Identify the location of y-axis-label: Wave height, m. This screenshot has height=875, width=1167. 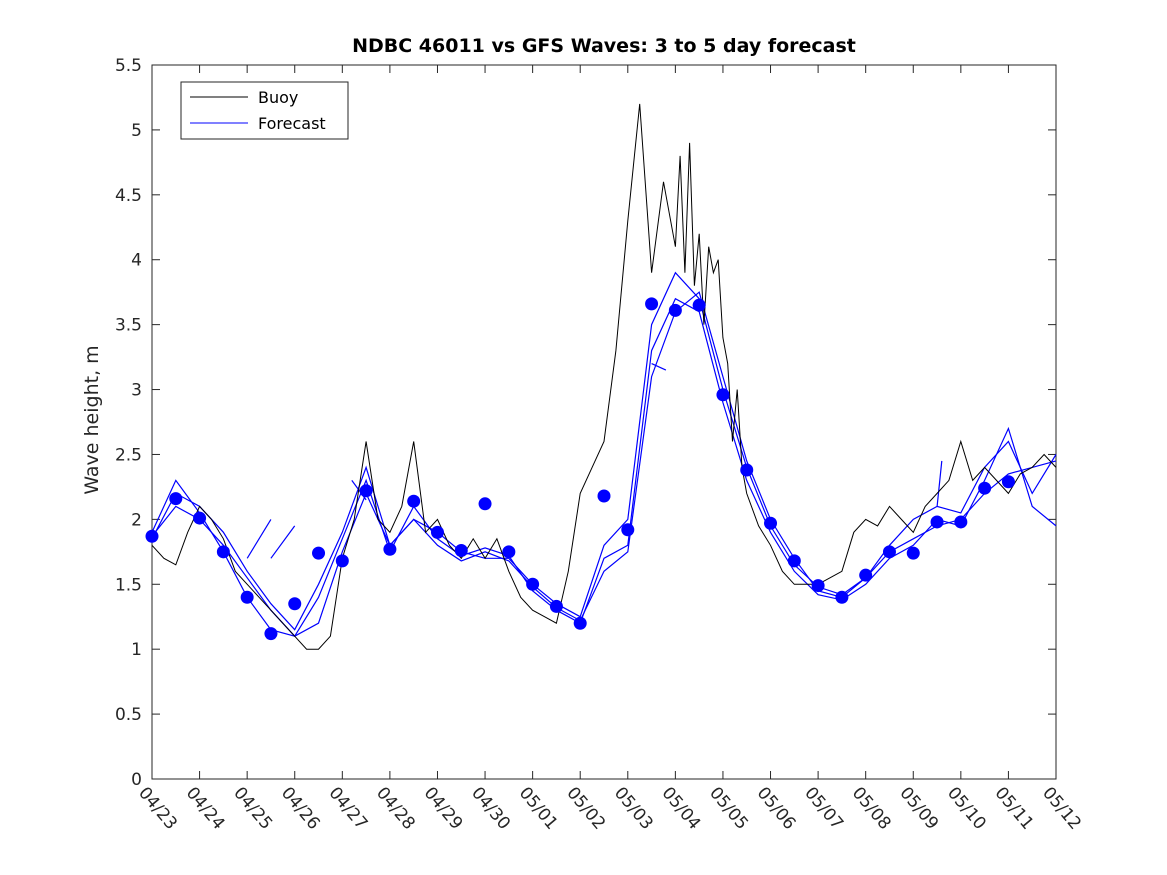
(92, 419).